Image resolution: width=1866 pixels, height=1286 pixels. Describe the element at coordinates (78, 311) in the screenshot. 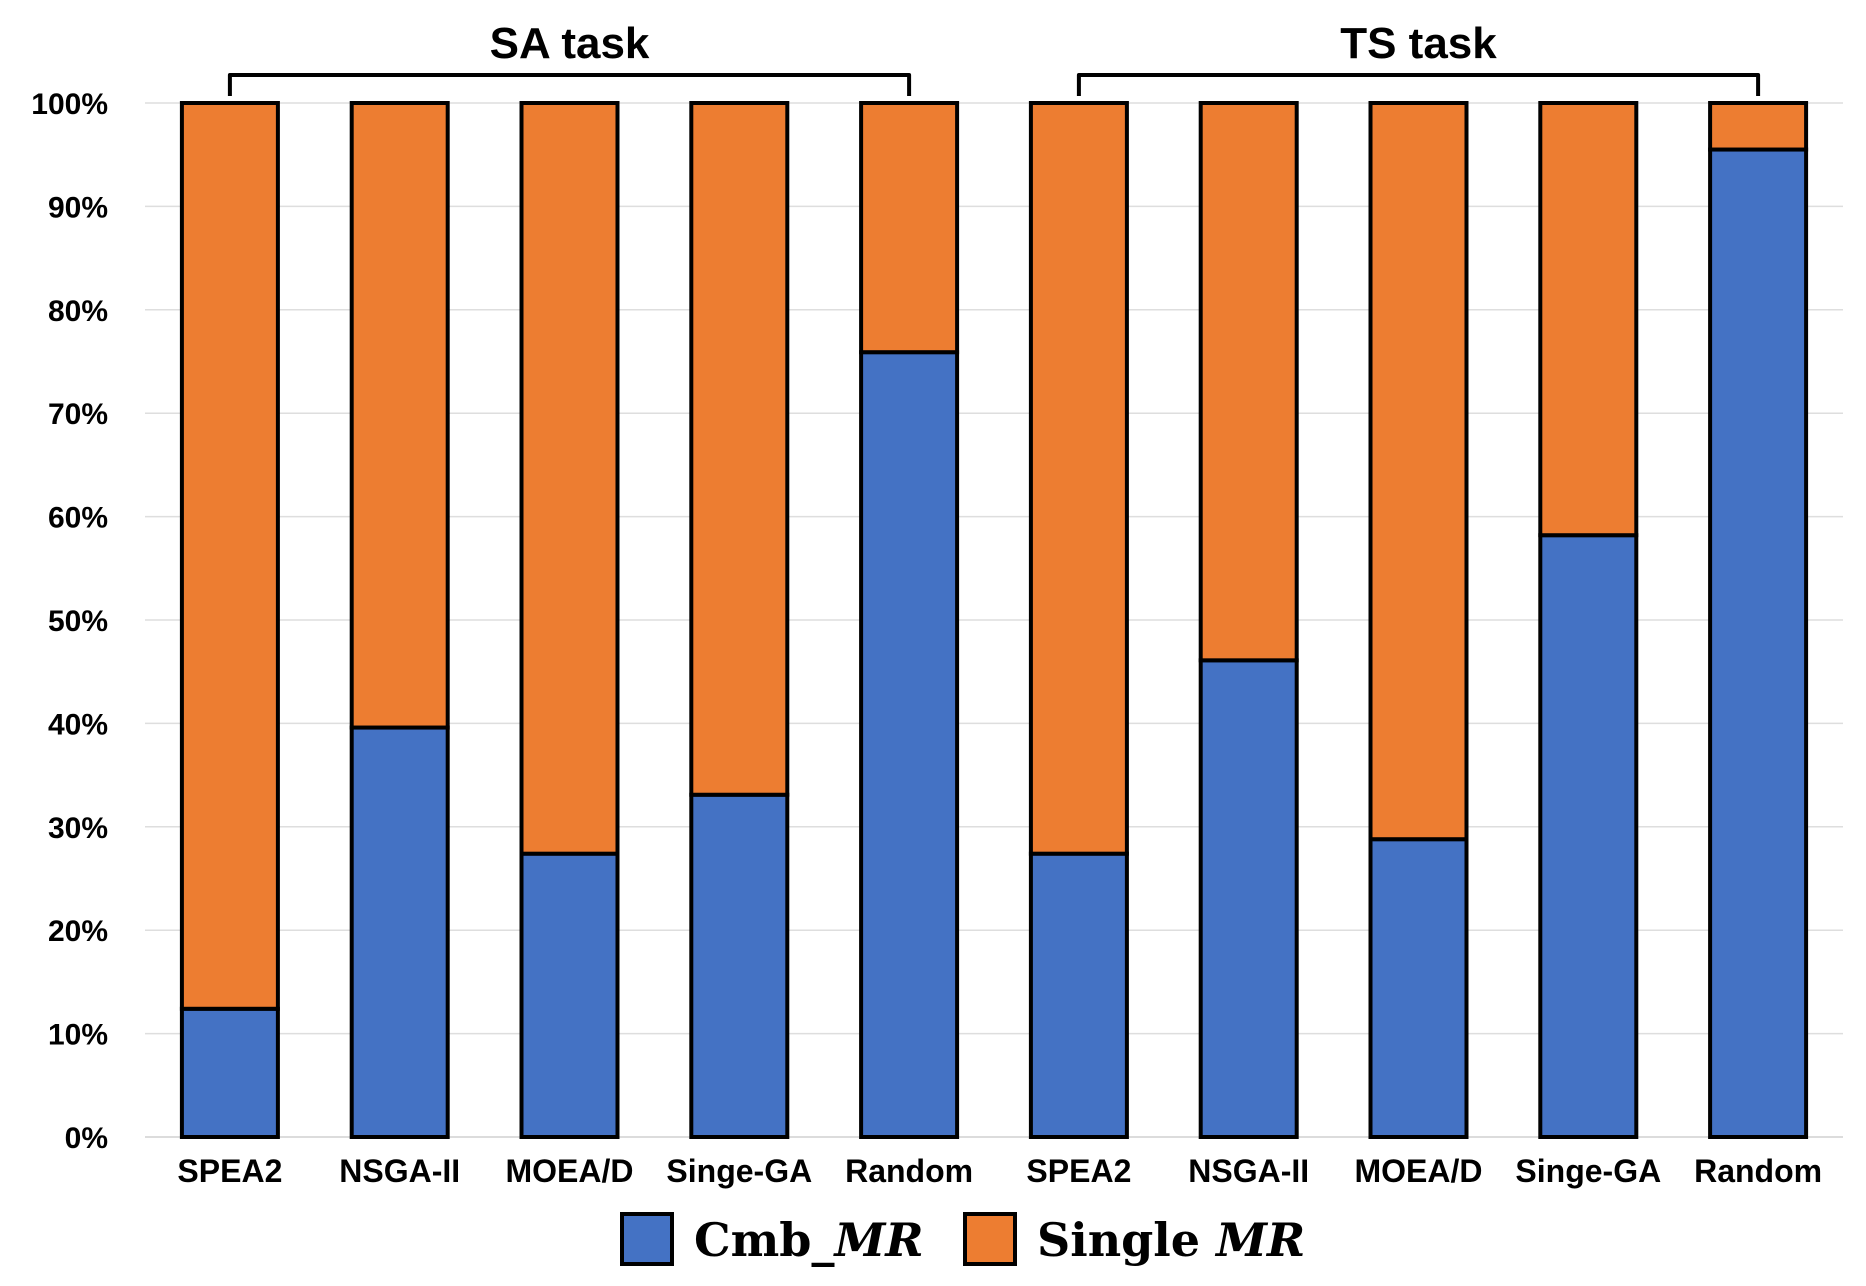

I see `y-tick-label: 80%` at that location.